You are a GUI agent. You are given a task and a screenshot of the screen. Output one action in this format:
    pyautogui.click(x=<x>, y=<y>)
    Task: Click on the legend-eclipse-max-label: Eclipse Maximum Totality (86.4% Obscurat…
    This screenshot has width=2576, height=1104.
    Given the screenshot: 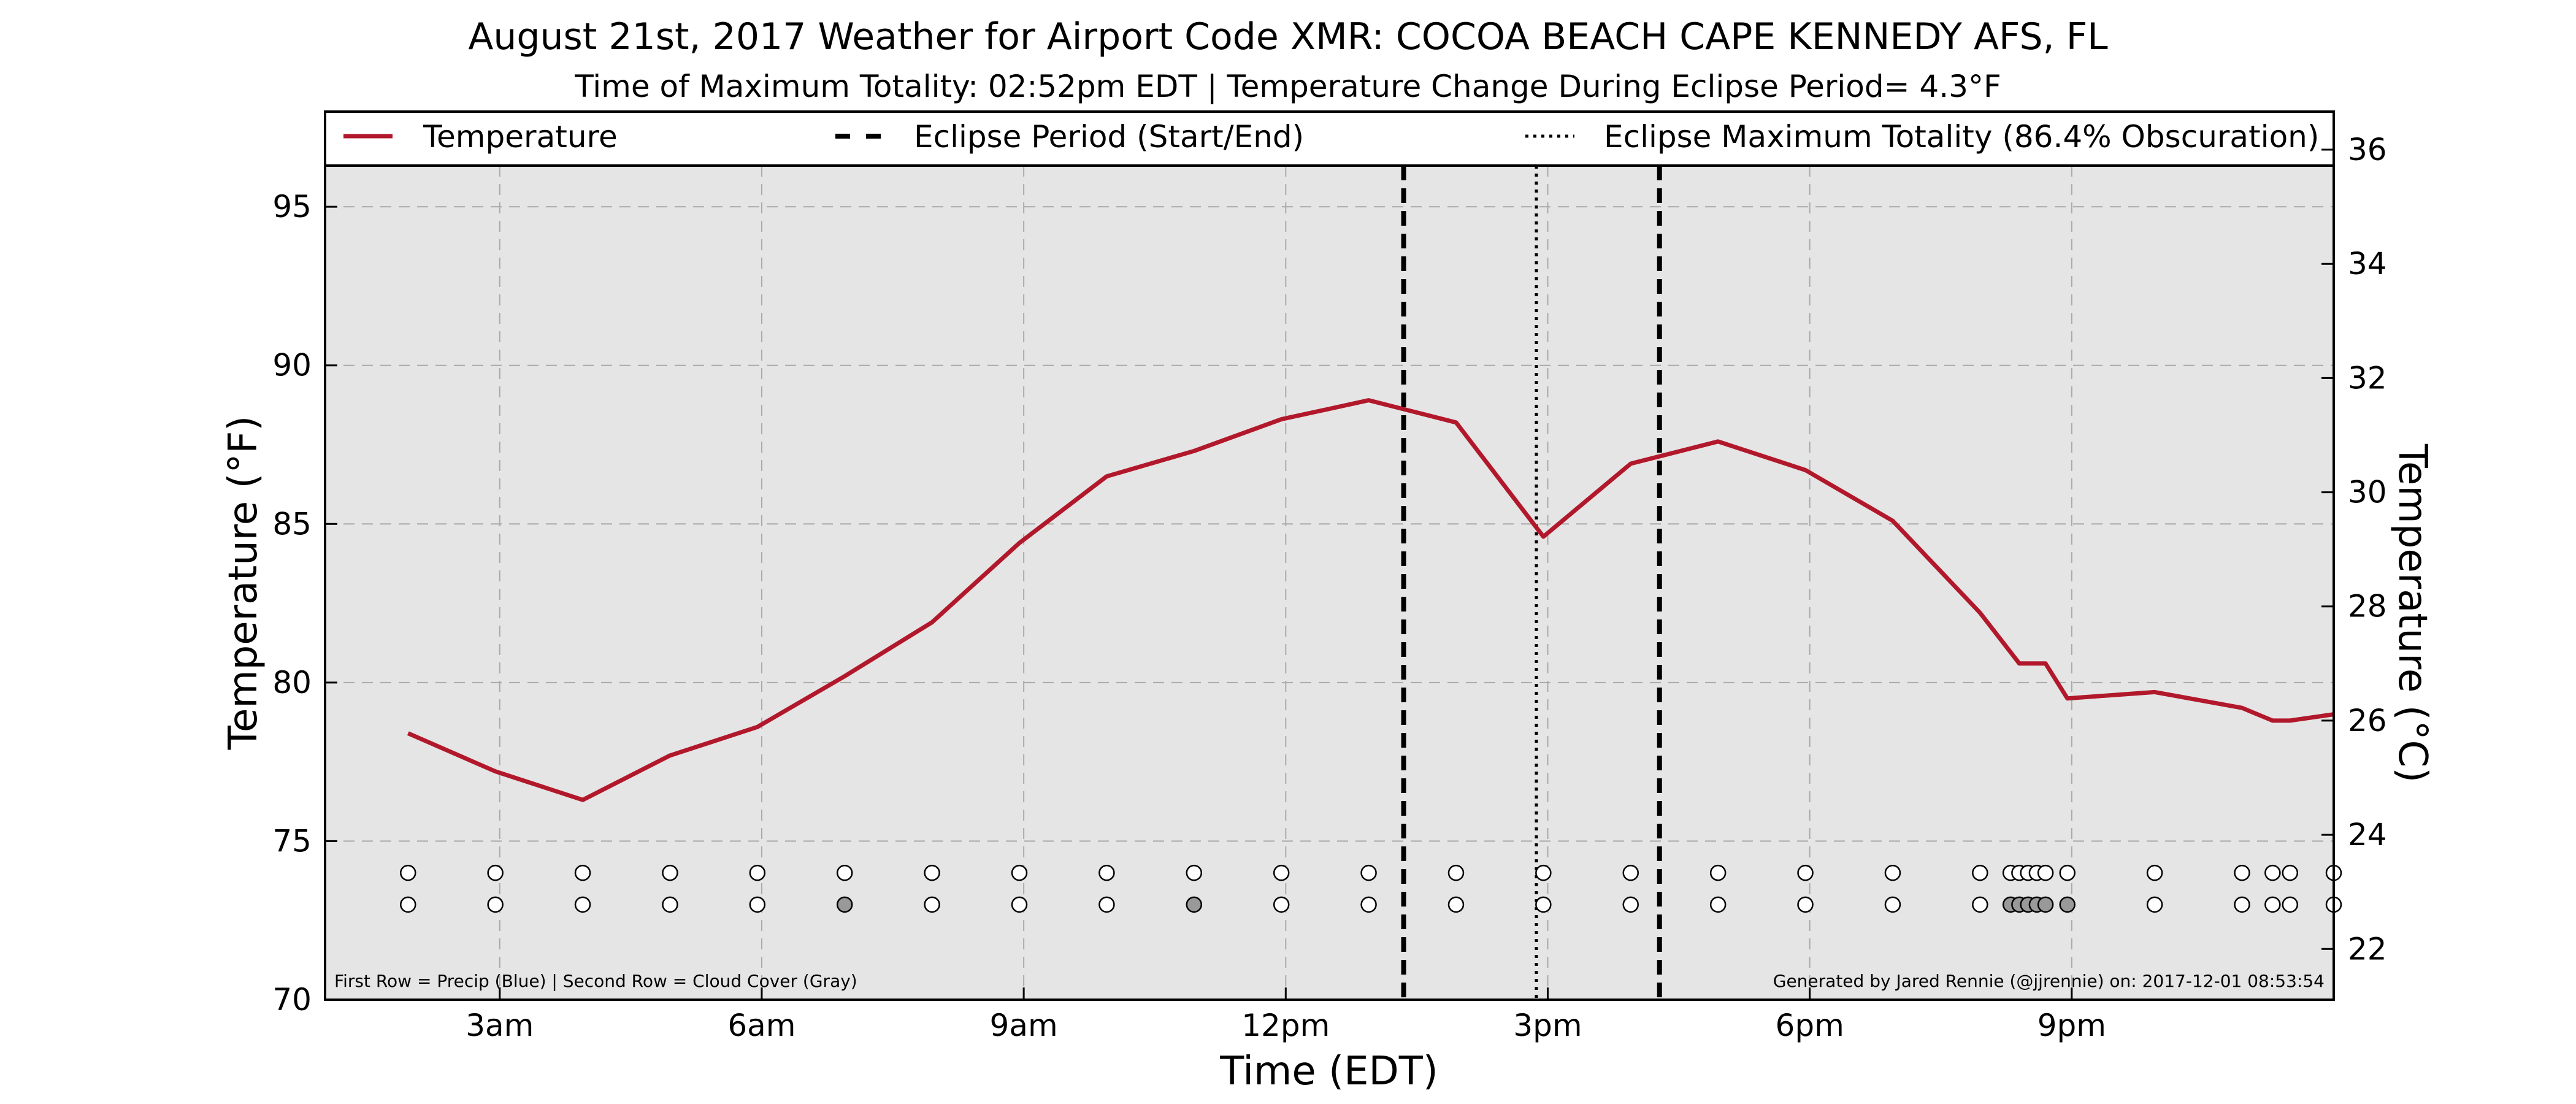 What is the action you would take?
    pyautogui.click(x=1961, y=137)
    